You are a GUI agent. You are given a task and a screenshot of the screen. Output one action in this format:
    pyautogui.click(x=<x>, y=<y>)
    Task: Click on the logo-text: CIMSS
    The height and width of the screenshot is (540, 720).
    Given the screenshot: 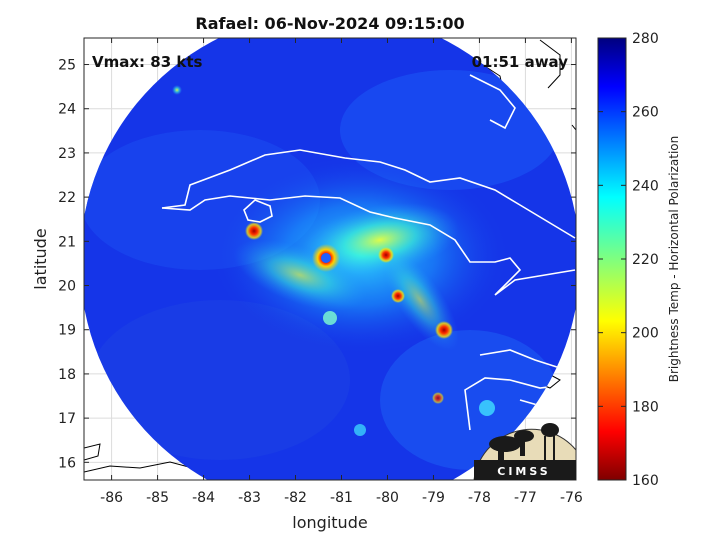 What is the action you would take?
    pyautogui.click(x=523, y=471)
    